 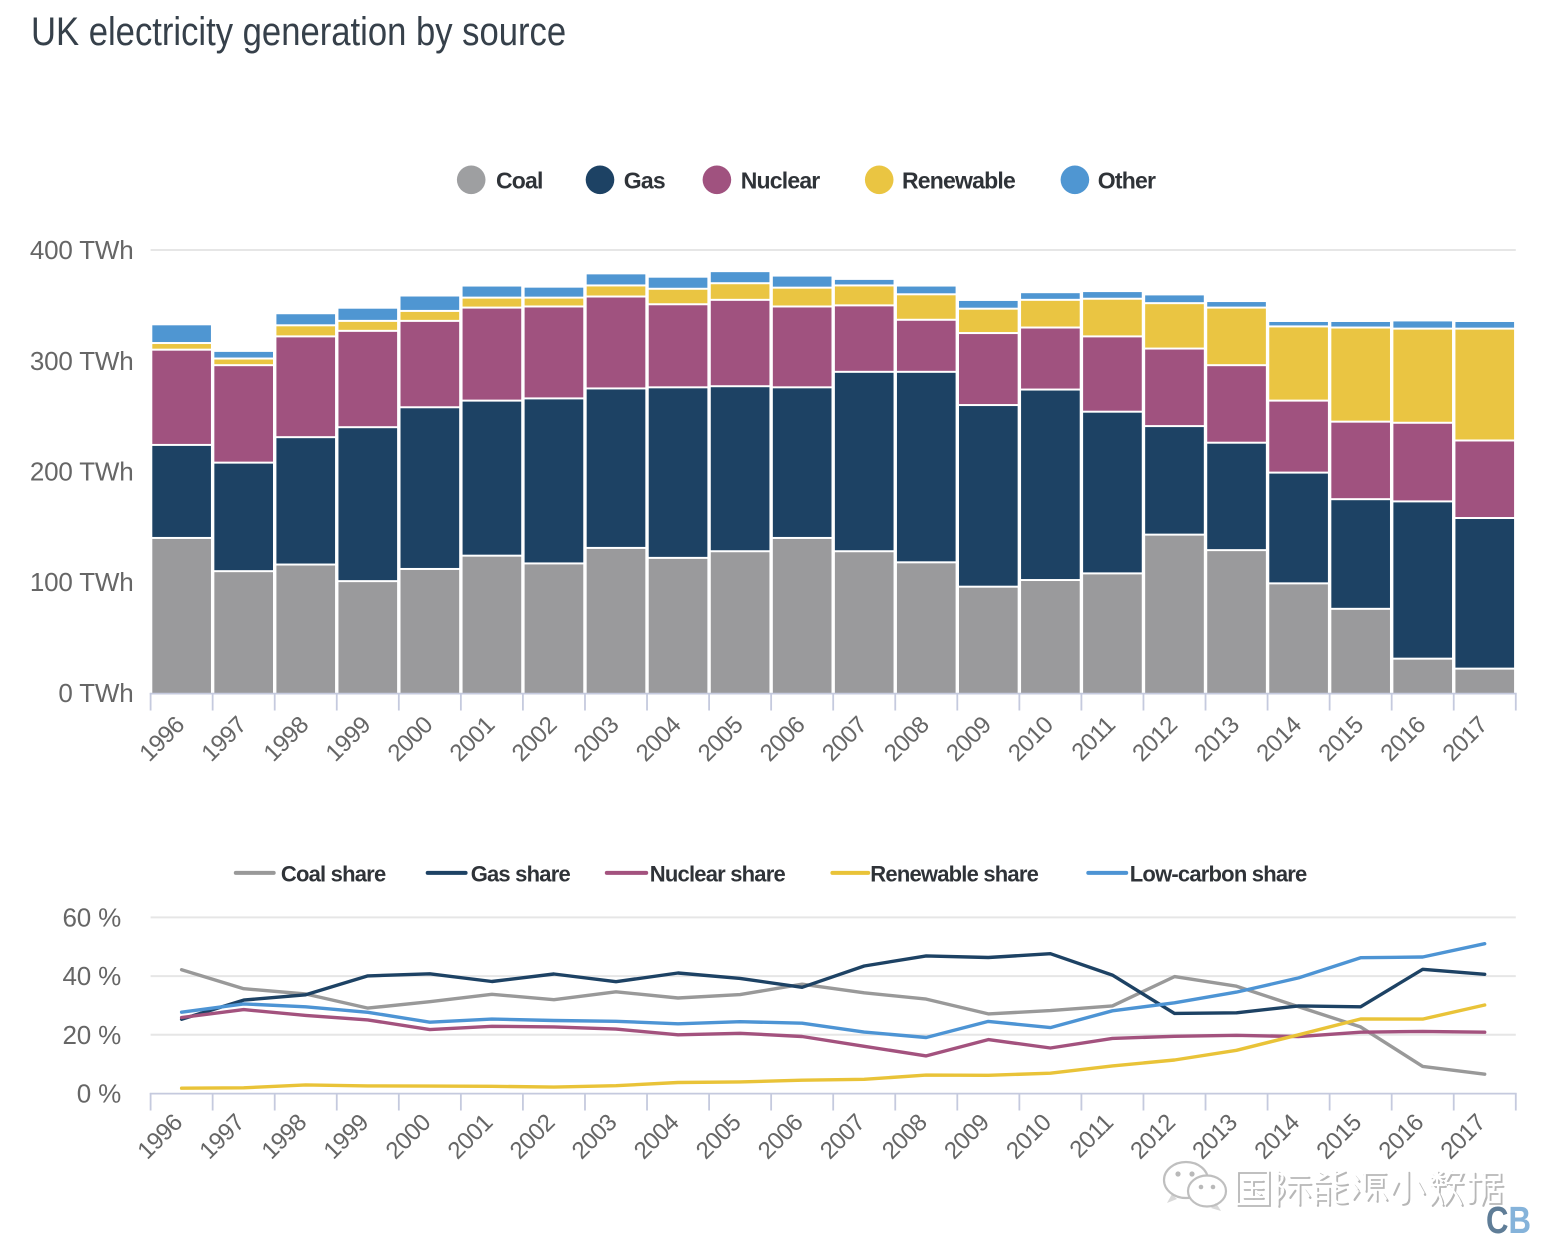 I want to click on svg-text: 0 %, so click(x=99, y=1094).